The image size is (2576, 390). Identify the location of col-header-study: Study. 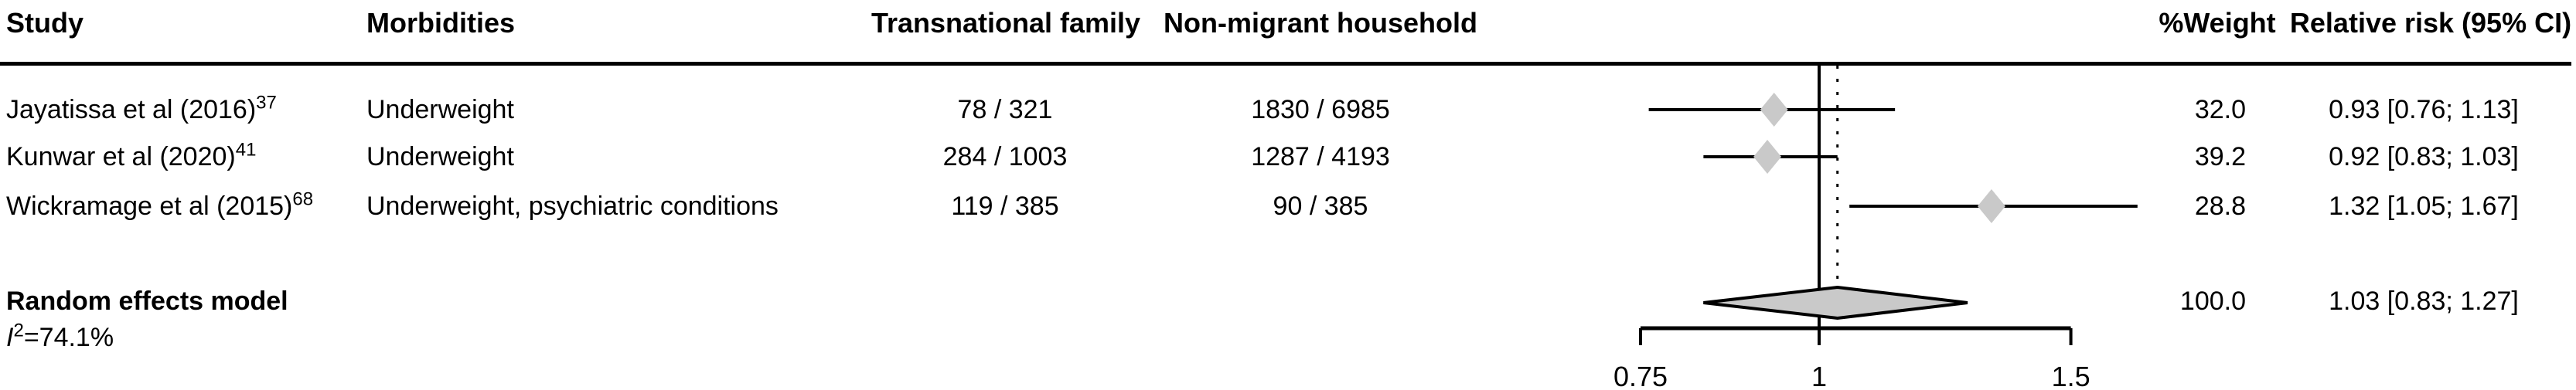
(45, 23).